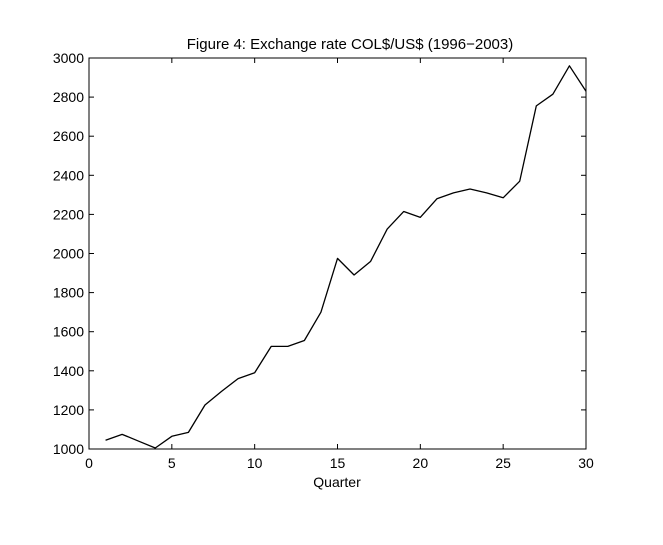 The height and width of the screenshot is (545, 663). I want to click on y-tick-label: 1200, so click(68, 410).